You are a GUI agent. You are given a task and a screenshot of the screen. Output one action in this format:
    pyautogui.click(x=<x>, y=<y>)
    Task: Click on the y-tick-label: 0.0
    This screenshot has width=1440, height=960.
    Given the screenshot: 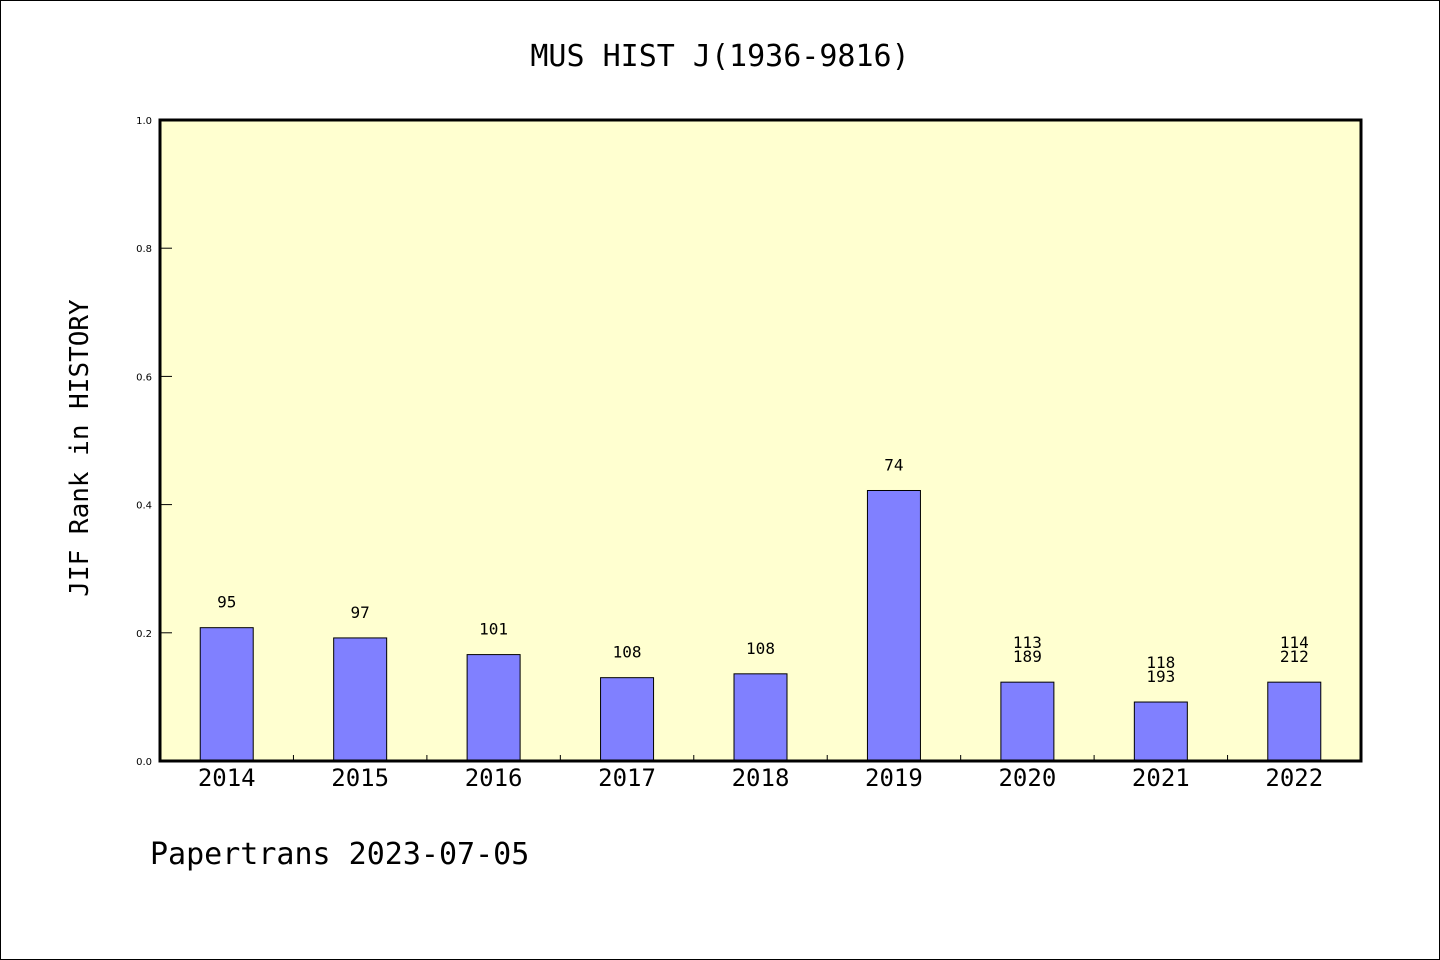 What is the action you would take?
    pyautogui.click(x=144, y=762)
    